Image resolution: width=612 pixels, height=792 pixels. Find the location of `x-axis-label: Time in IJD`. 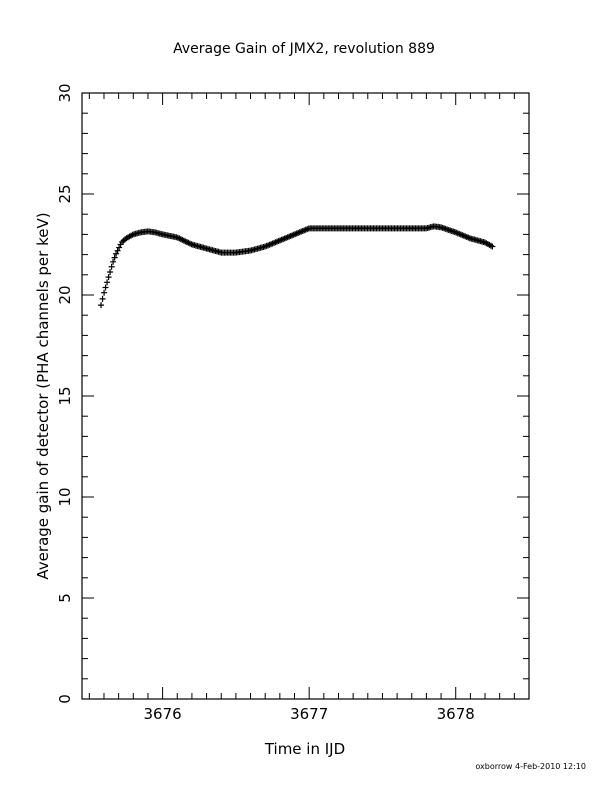

x-axis-label: Time in IJD is located at coordinates (304, 749).